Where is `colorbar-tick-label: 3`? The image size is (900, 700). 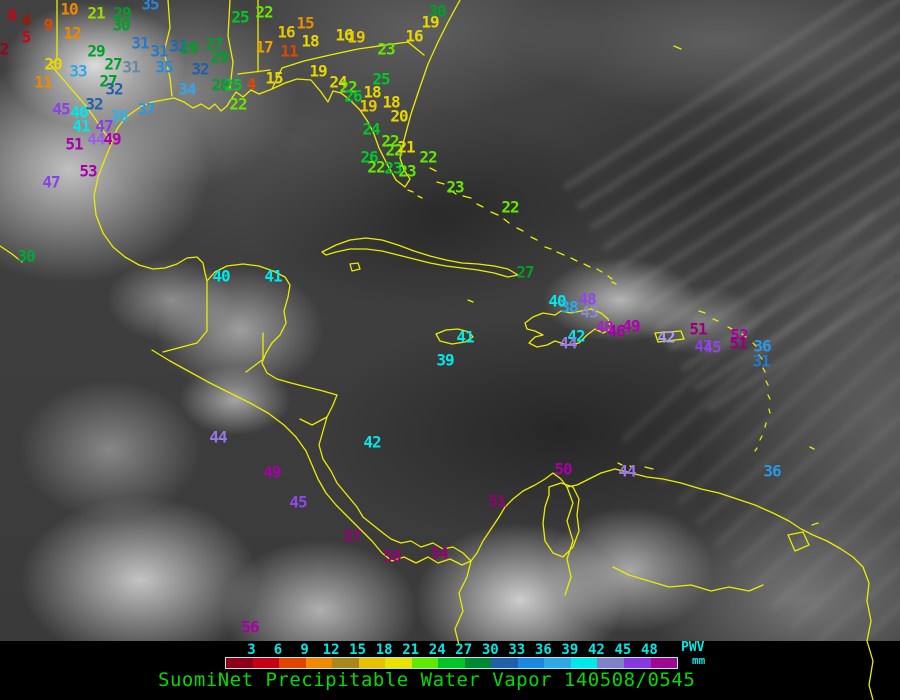 colorbar-tick-label: 3 is located at coordinates (251, 650).